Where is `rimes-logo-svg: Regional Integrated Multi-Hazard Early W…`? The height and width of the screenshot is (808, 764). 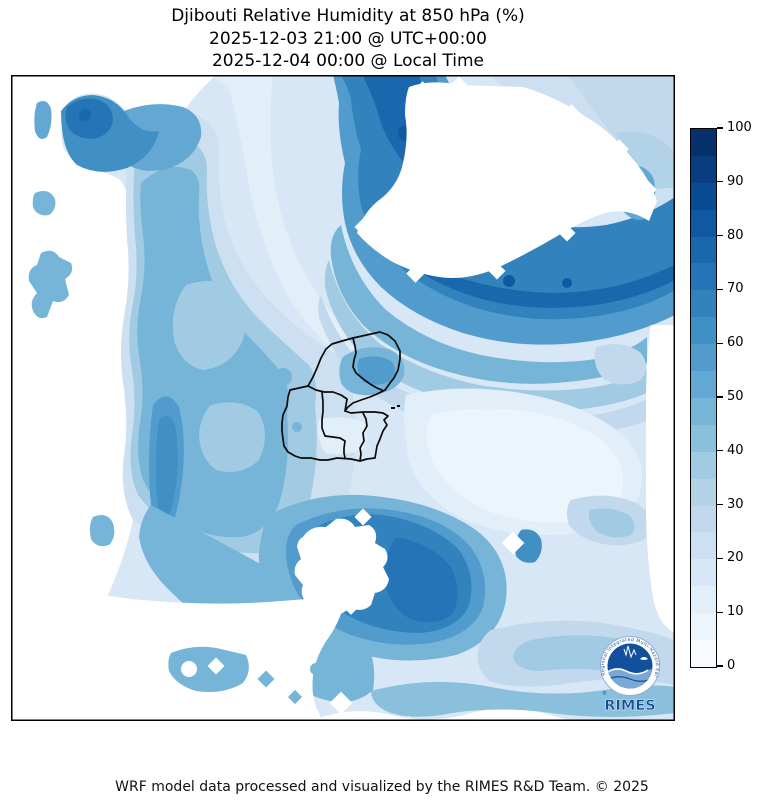 rimes-logo-svg: Regional Integrated Multi-Hazard Early W… is located at coordinates (626, 671).